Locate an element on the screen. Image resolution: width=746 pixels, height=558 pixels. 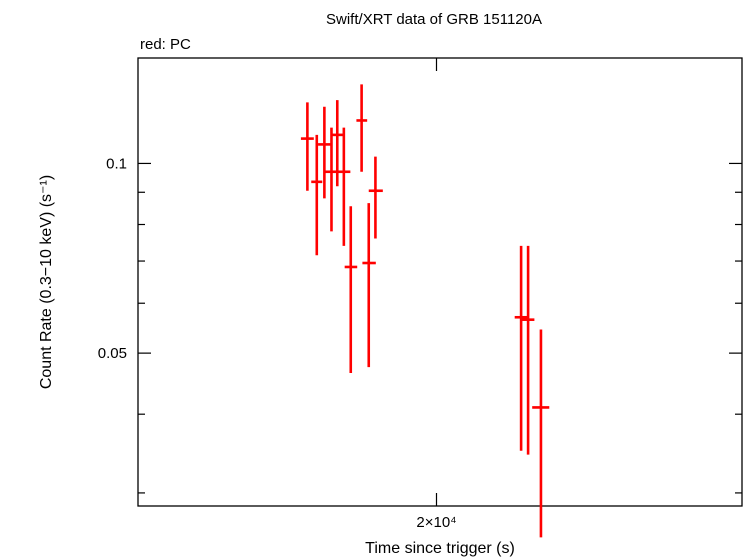
y-tick-label: 0.1 is located at coordinates (116, 163).